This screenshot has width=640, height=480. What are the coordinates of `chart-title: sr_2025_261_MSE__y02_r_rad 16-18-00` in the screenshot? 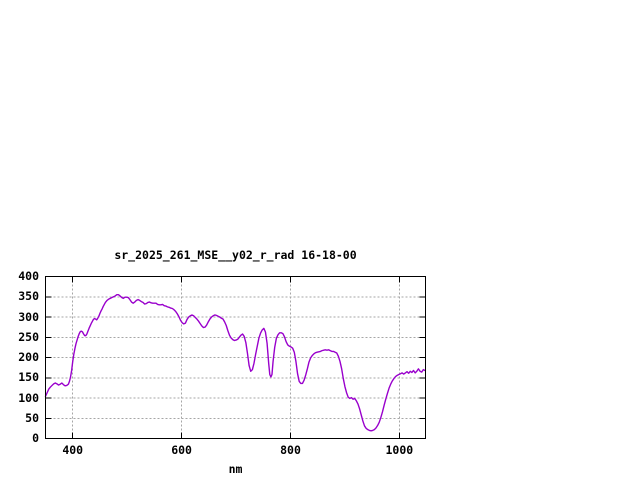 It's located at (235, 255).